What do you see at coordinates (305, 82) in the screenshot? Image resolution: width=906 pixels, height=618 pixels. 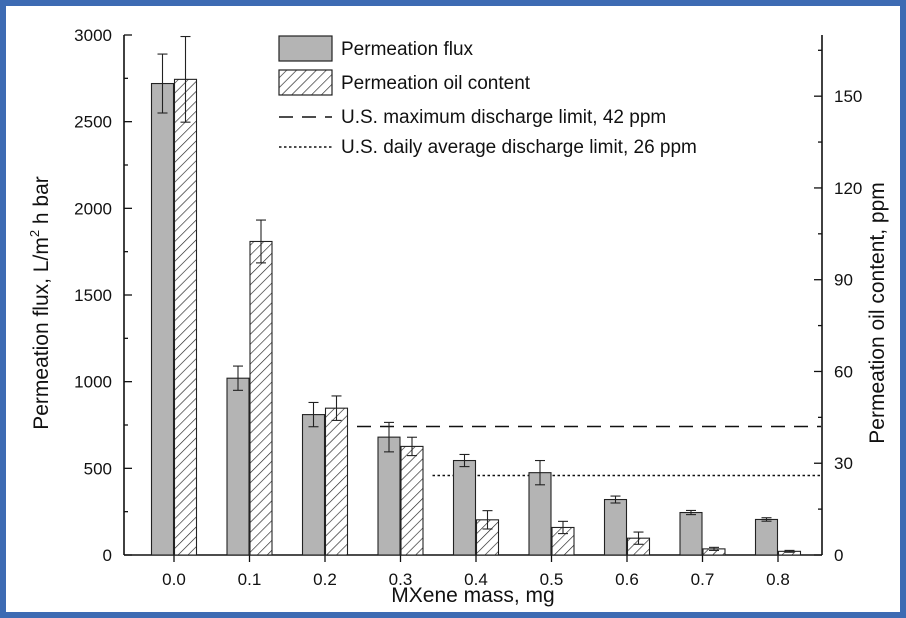 I see `legend-swatch-oil-content` at bounding box center [305, 82].